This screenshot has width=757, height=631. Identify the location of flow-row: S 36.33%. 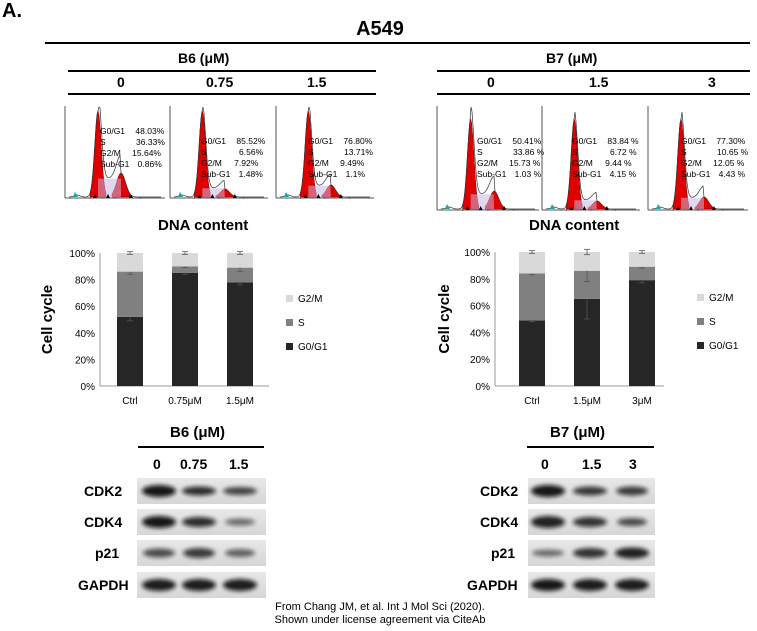
(132, 142).